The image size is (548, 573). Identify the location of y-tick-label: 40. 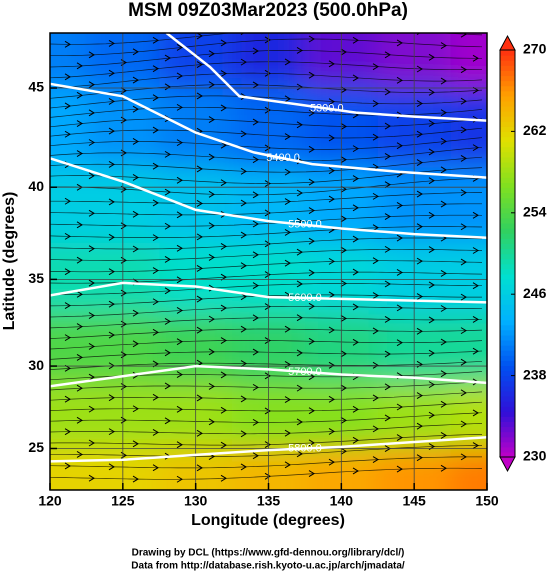
(36, 186).